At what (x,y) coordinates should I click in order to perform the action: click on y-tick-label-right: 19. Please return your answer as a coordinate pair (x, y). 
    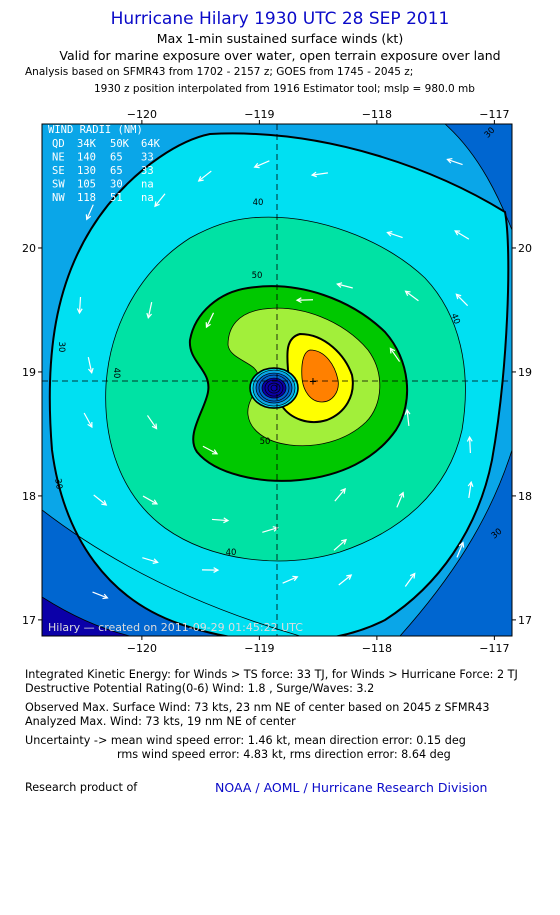
    Looking at the image, I should click on (525, 372).